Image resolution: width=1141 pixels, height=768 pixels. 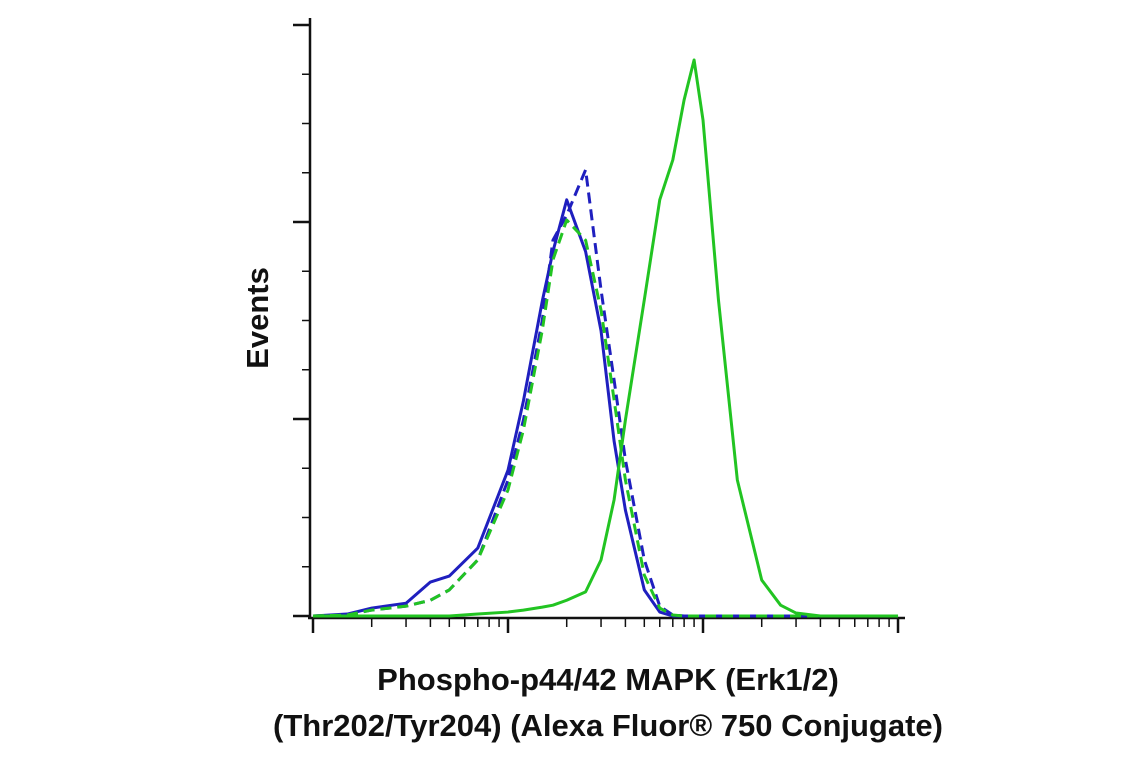 I want to click on x-axis-label: Phospho-p44/42 MAPK (Erk1/2), so click(x=608, y=679).